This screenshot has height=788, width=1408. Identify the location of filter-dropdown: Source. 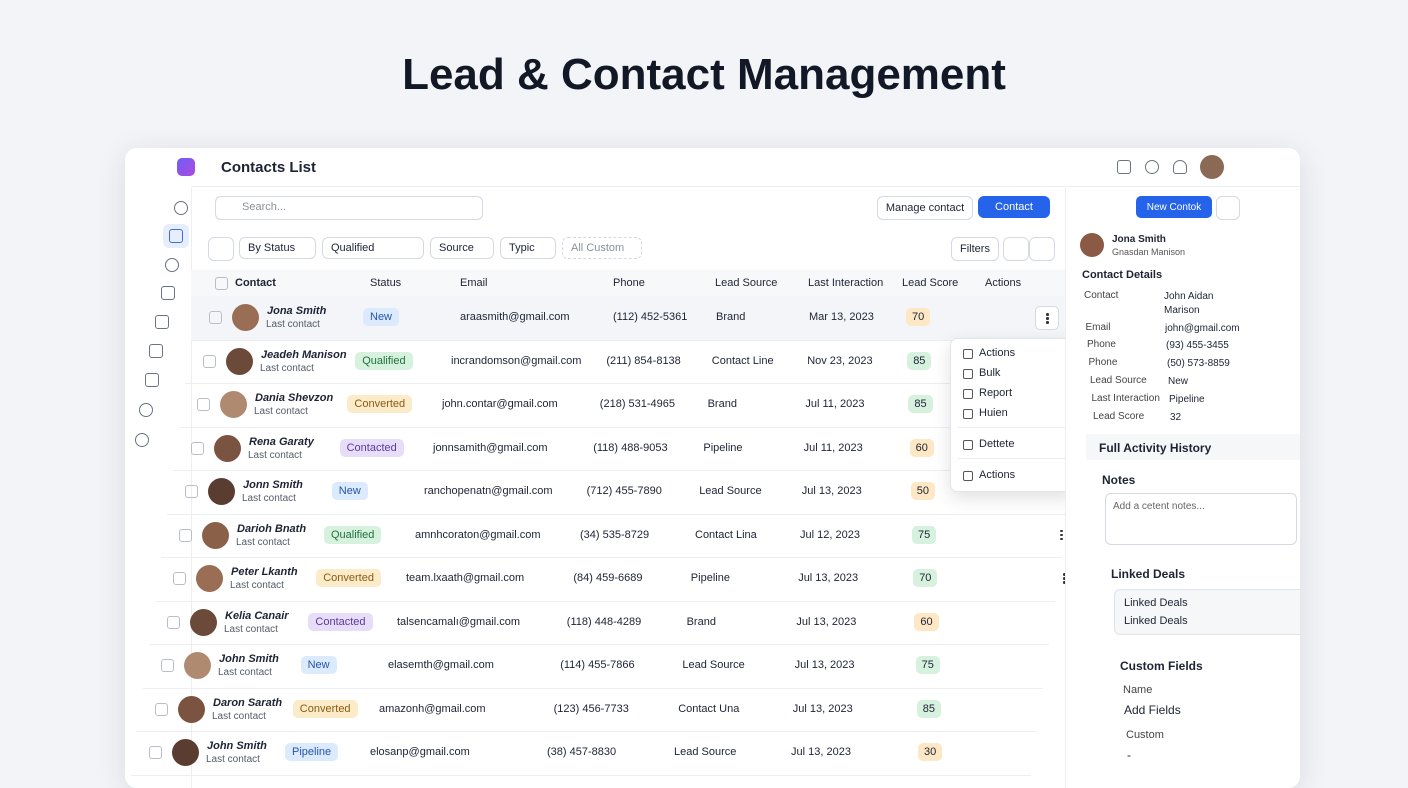
(462, 248).